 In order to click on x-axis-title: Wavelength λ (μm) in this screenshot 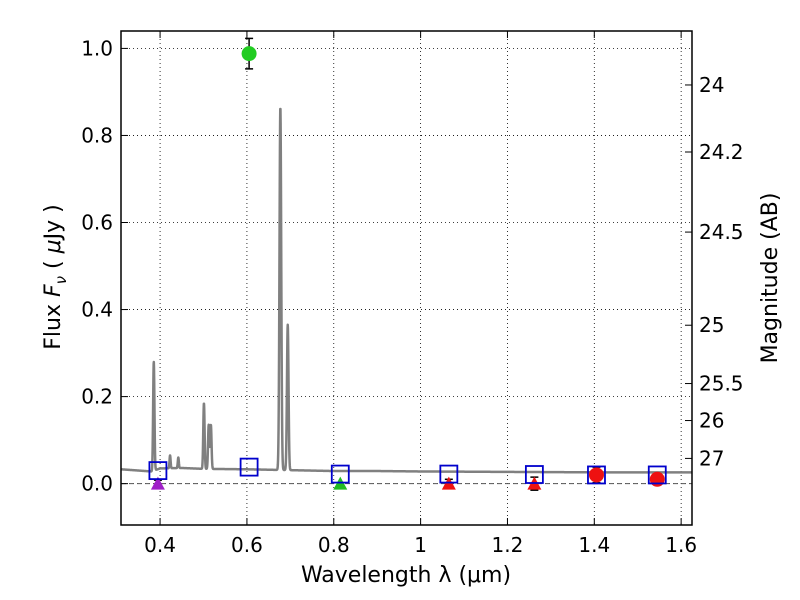, I will do `click(406, 575)`.